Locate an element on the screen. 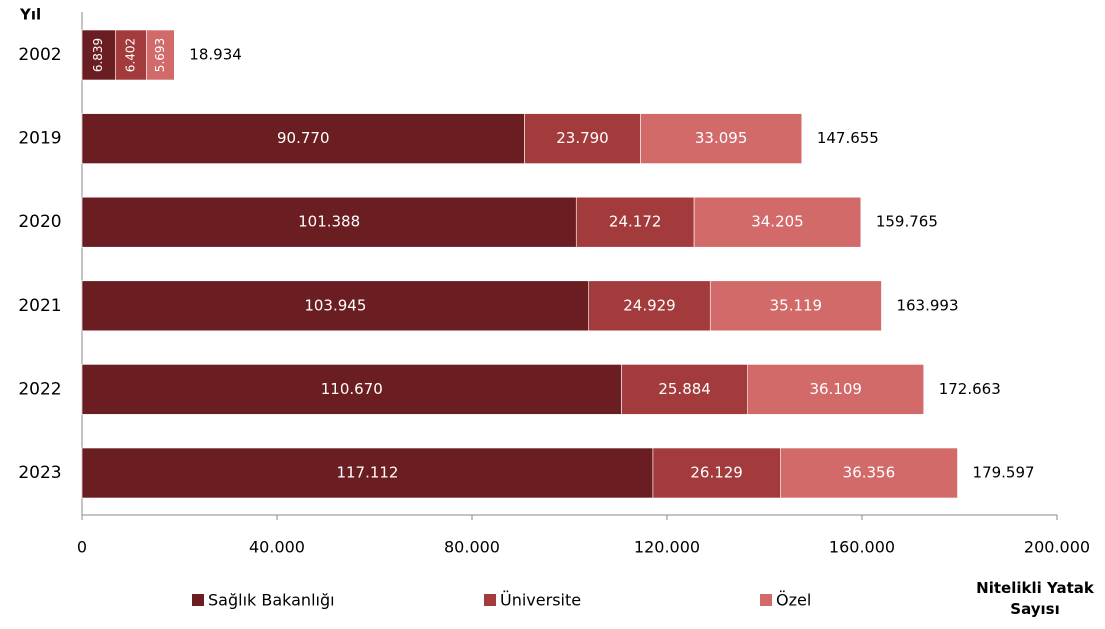 The height and width of the screenshot is (629, 1105). data-label: 101.388 is located at coordinates (329, 222).